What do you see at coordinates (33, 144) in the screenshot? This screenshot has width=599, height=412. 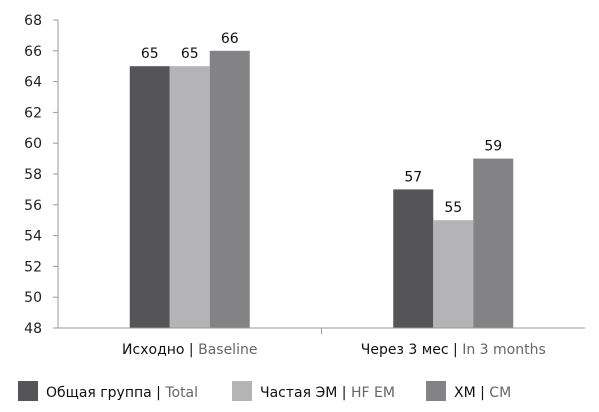 I see `y-tick-label: 60` at bounding box center [33, 144].